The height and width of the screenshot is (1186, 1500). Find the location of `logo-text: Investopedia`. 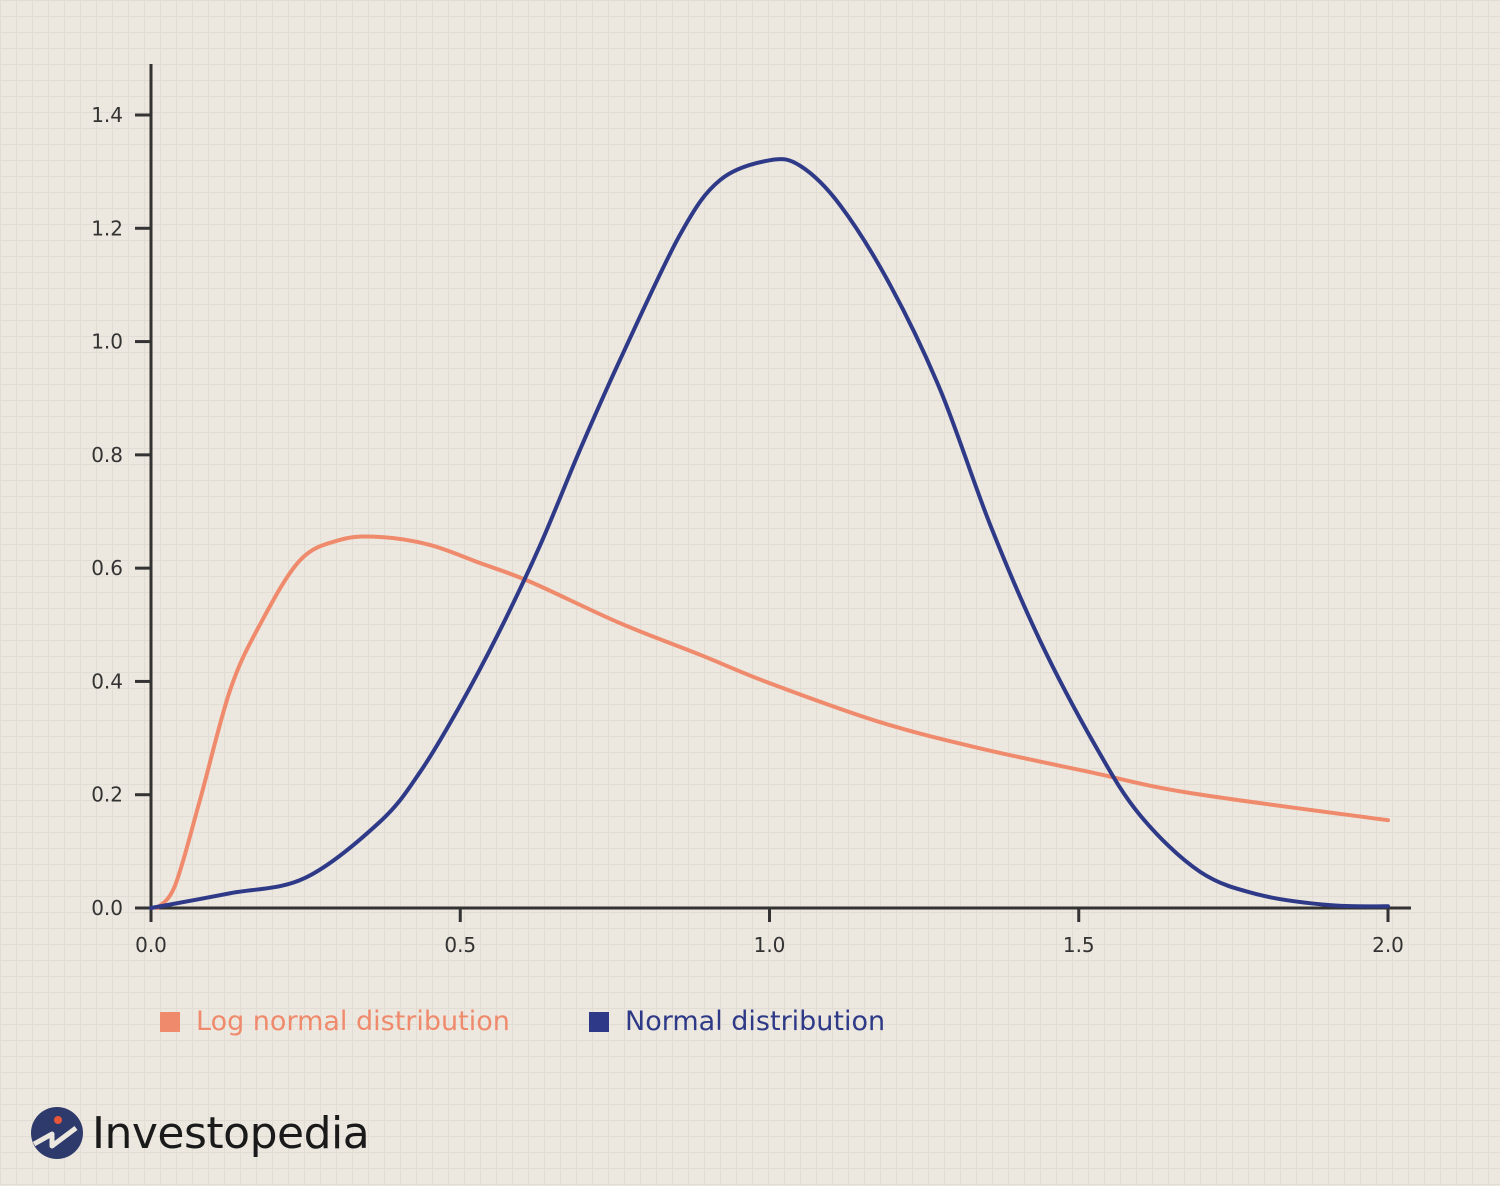

logo-text: Investopedia is located at coordinates (231, 1133).